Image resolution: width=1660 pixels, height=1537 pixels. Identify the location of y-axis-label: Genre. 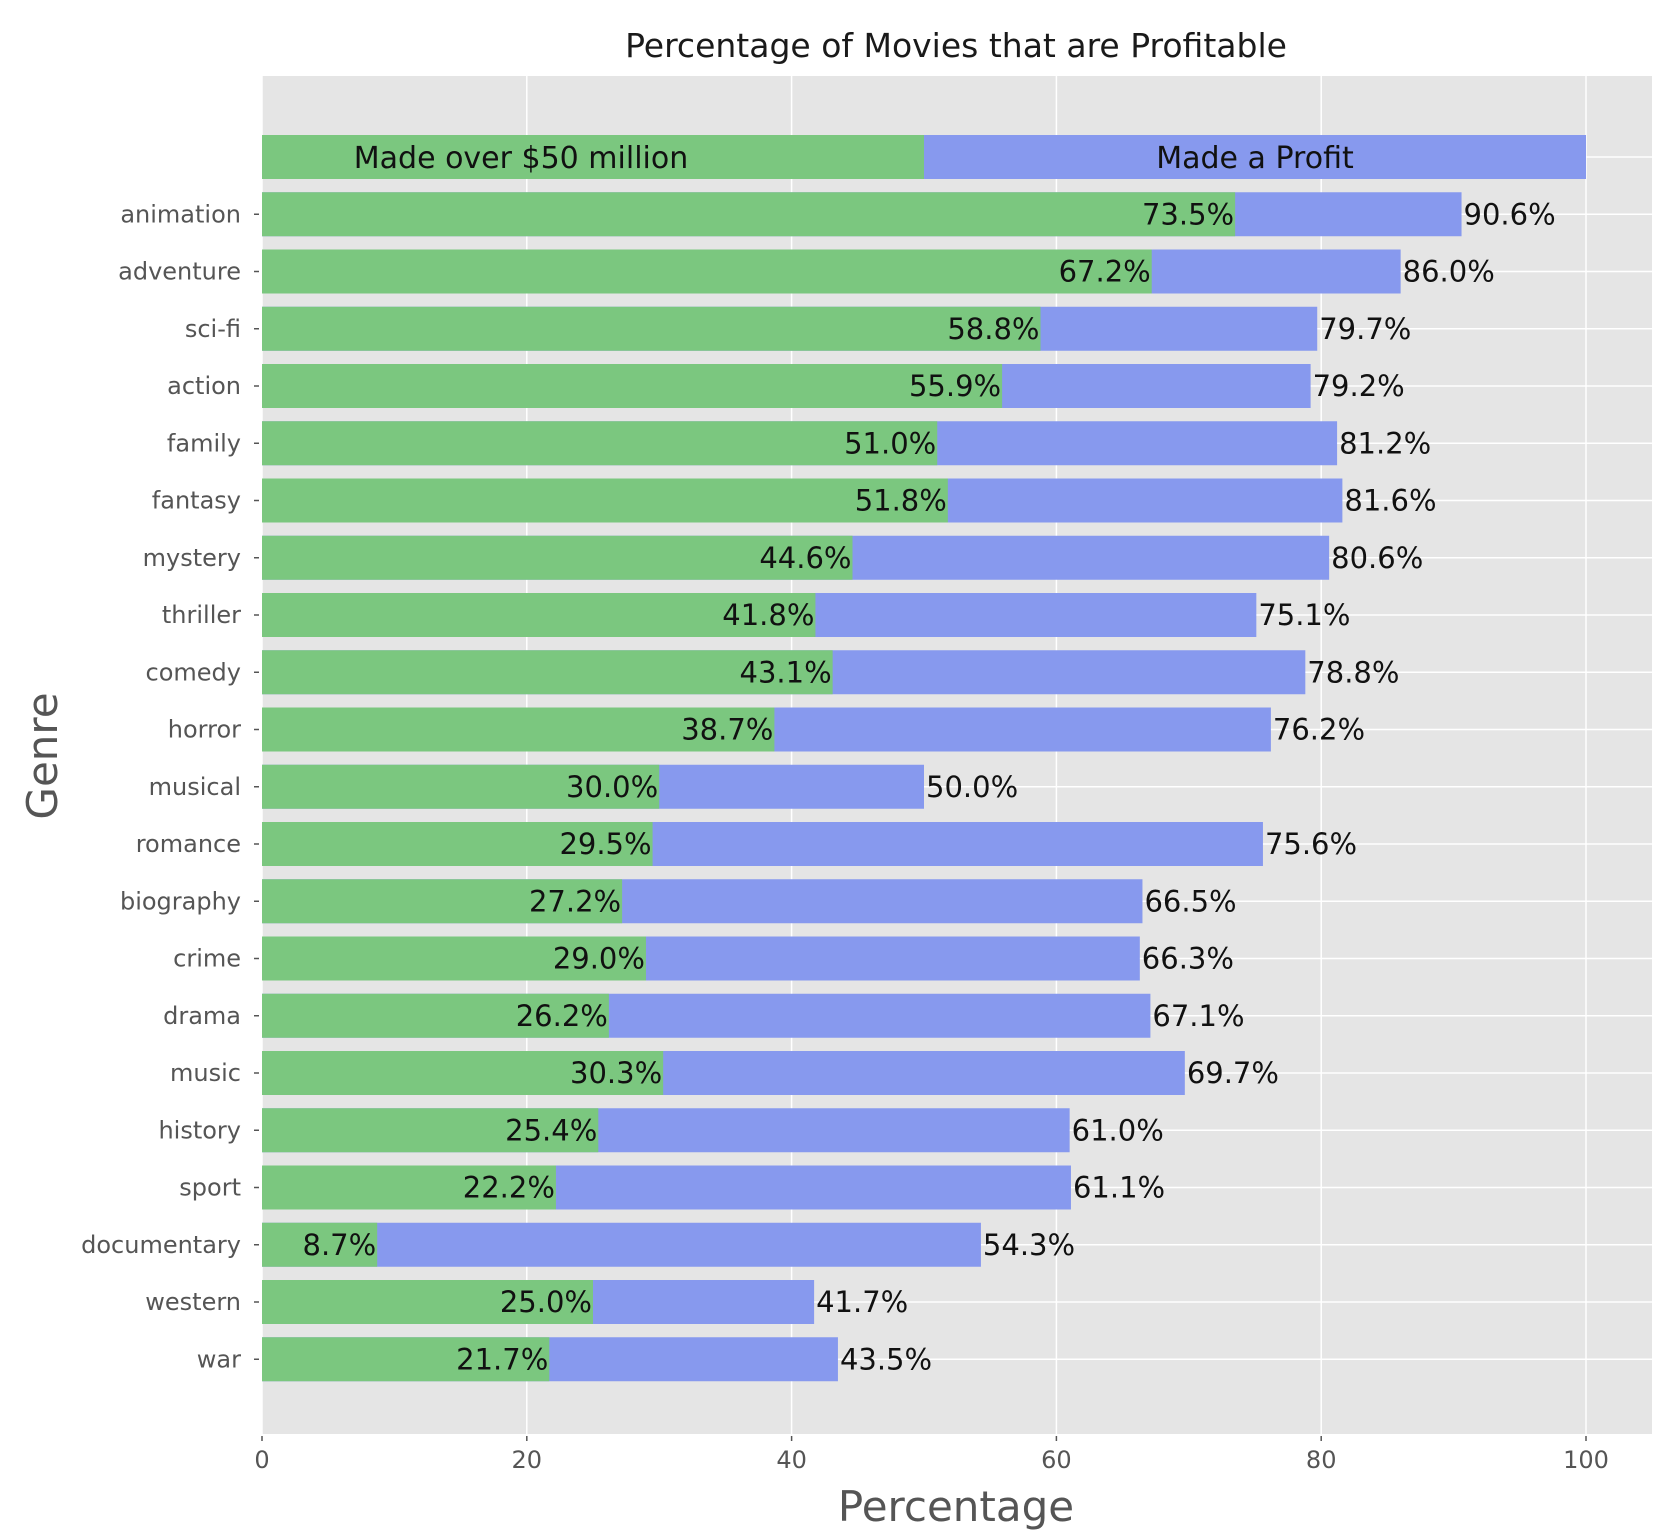
(42, 755).